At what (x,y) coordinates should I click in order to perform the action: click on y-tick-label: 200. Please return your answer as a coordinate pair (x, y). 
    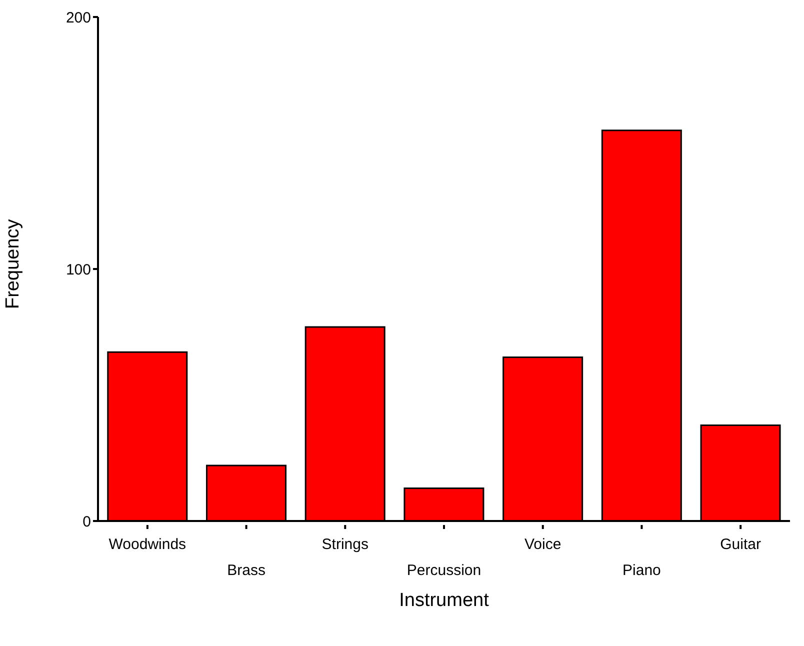
    Looking at the image, I should click on (78, 17).